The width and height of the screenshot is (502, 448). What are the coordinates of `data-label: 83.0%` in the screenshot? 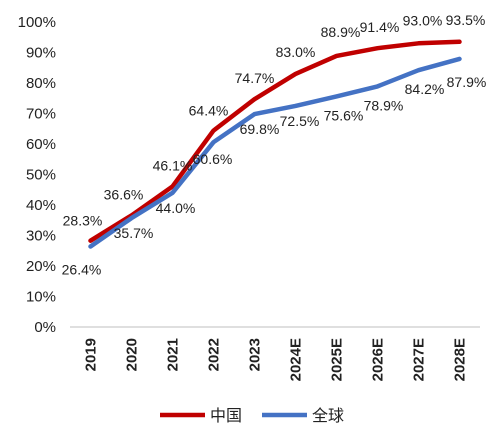 It's located at (296, 52).